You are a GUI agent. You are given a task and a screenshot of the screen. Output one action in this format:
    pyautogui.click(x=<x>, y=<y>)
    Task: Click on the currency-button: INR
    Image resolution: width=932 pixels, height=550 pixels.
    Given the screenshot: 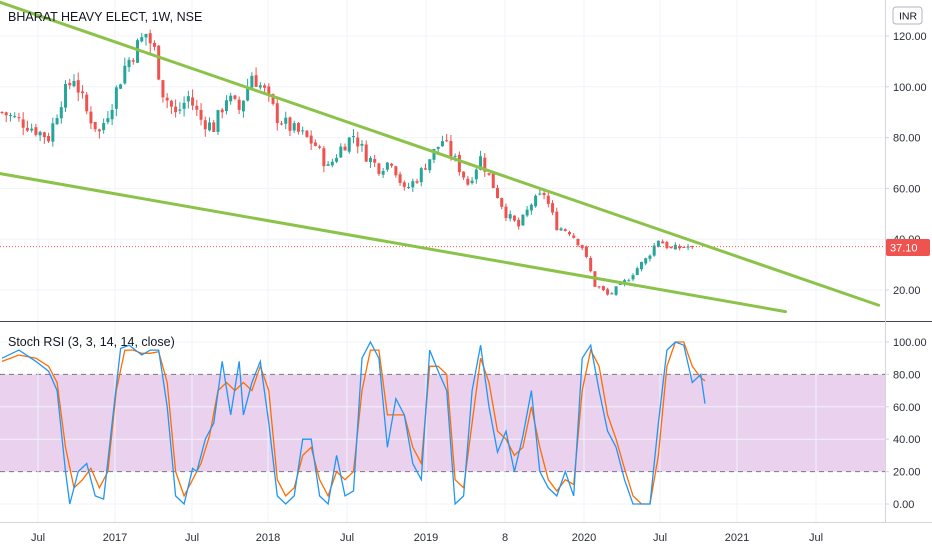 What is the action you would take?
    pyautogui.click(x=907, y=15)
    